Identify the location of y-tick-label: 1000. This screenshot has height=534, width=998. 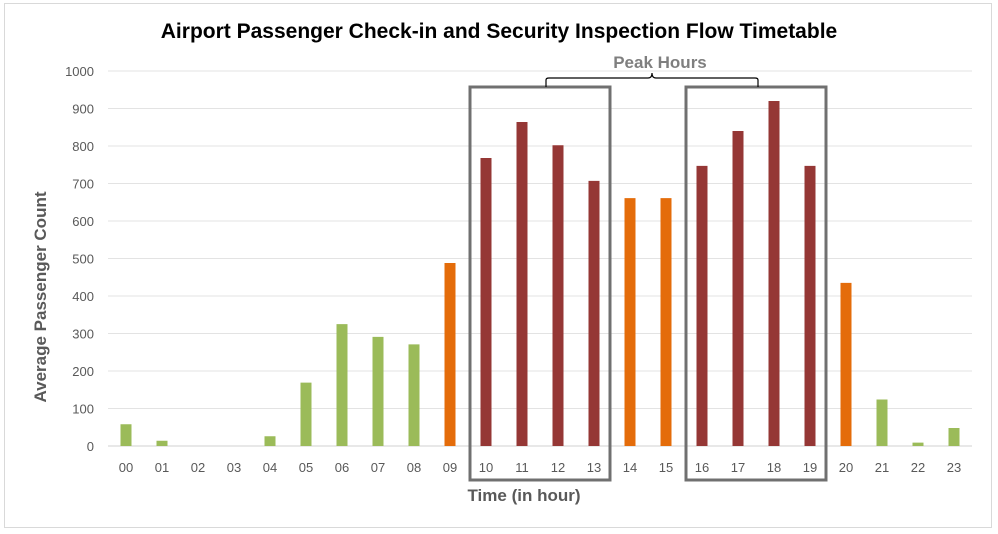
(79, 71).